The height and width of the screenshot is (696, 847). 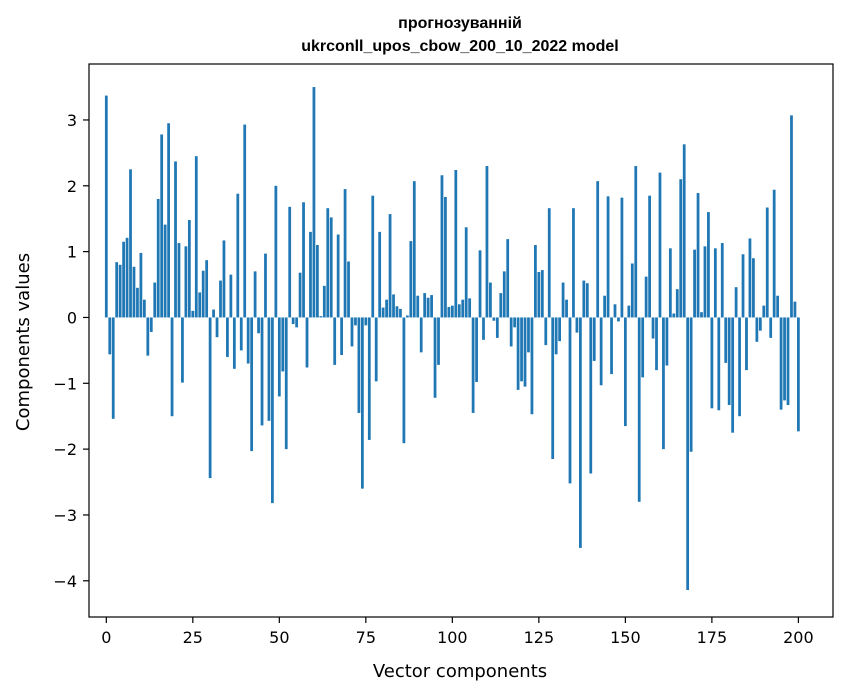 What do you see at coordinates (193, 637) in the screenshot?
I see `x-tick-label: 25` at bounding box center [193, 637].